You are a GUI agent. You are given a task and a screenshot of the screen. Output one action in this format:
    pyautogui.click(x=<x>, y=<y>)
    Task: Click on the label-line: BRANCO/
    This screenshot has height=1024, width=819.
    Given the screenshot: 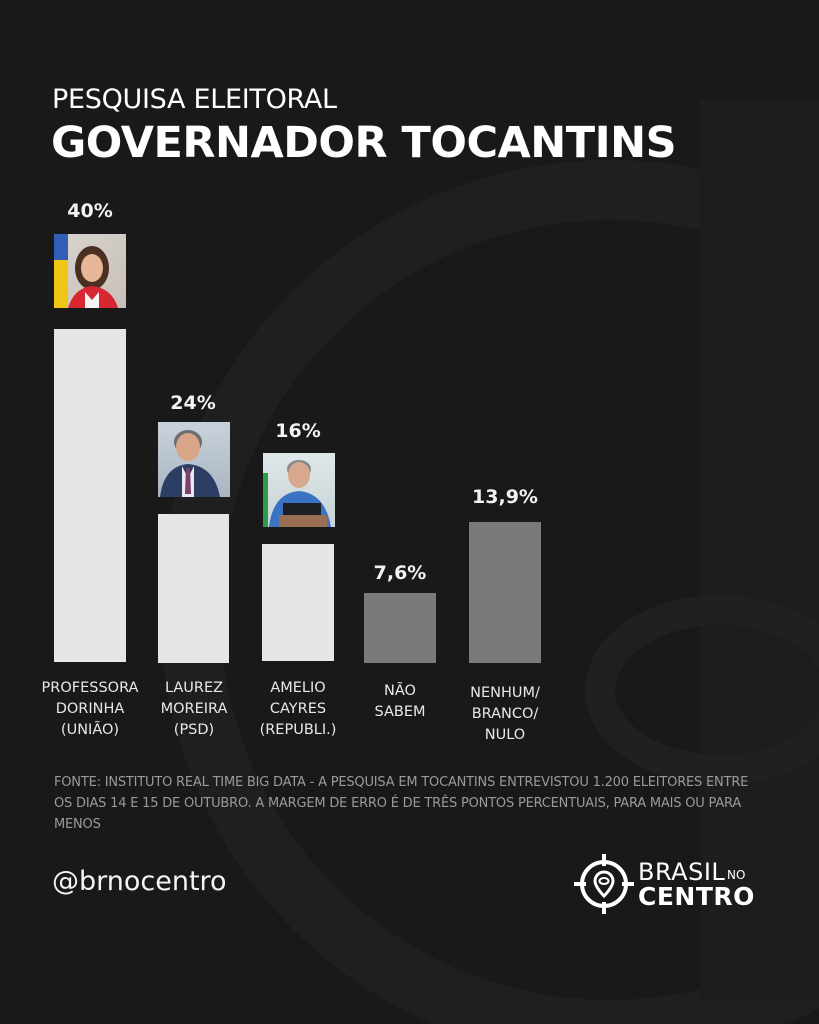 What is the action you would take?
    pyautogui.click(x=505, y=714)
    